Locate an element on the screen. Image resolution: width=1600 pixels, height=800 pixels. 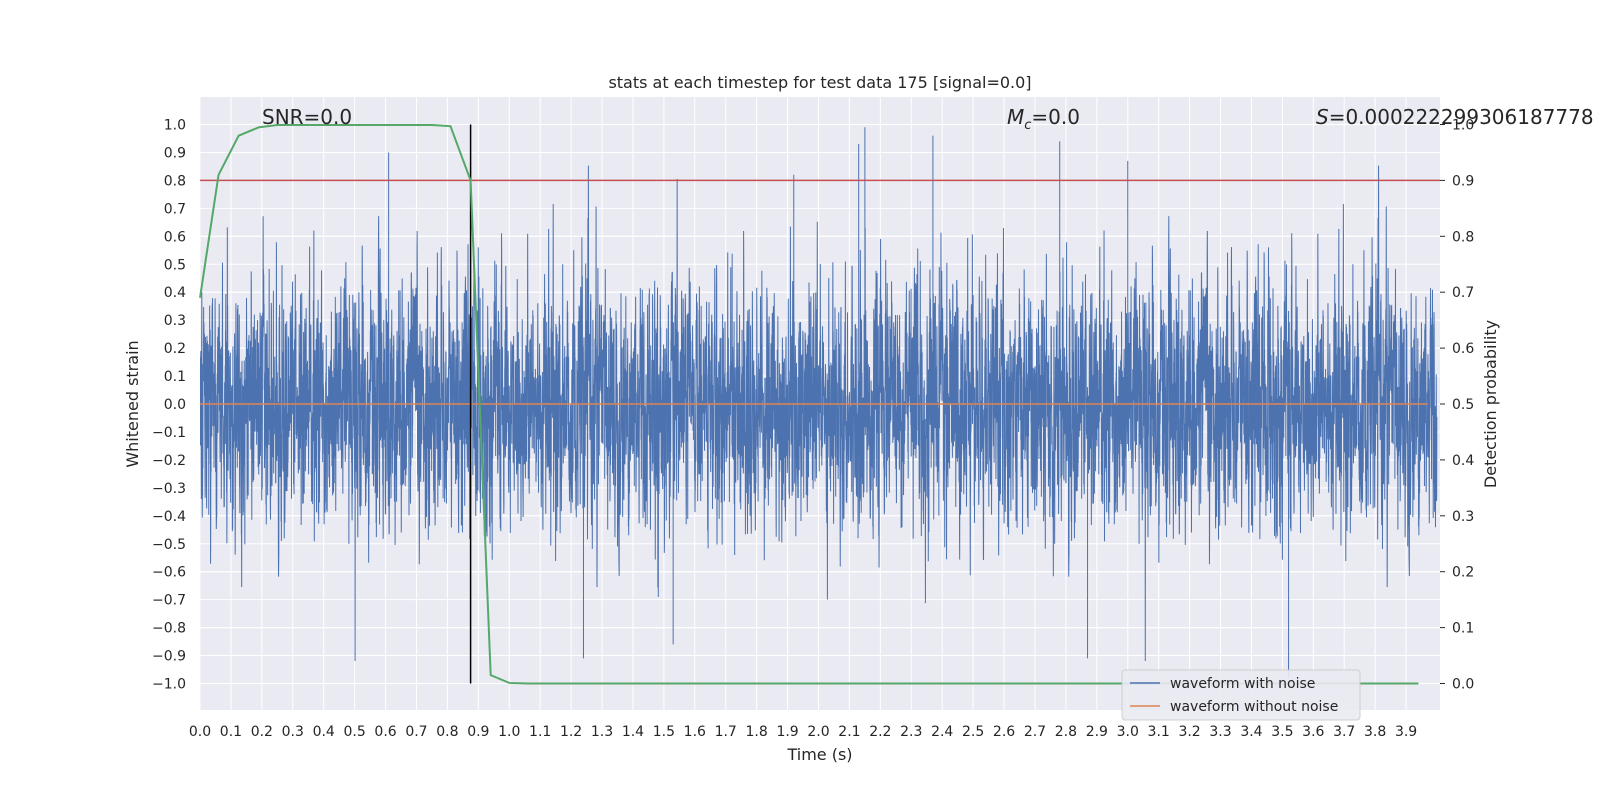
x-tick-label: 2.3 is located at coordinates (911, 732).